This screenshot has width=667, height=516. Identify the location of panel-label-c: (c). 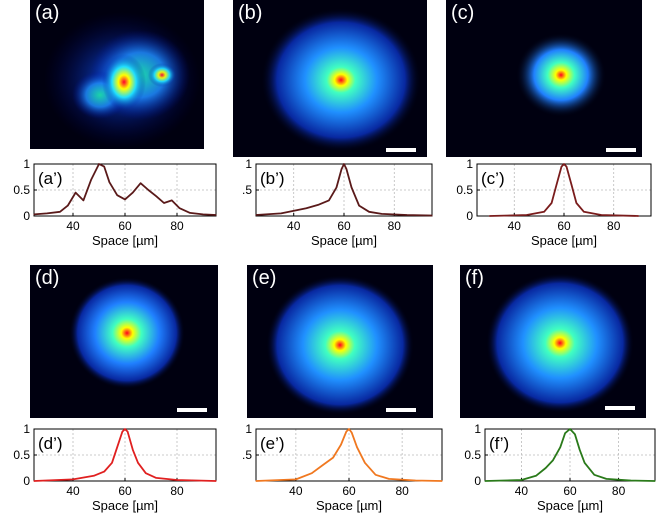
(463, 13).